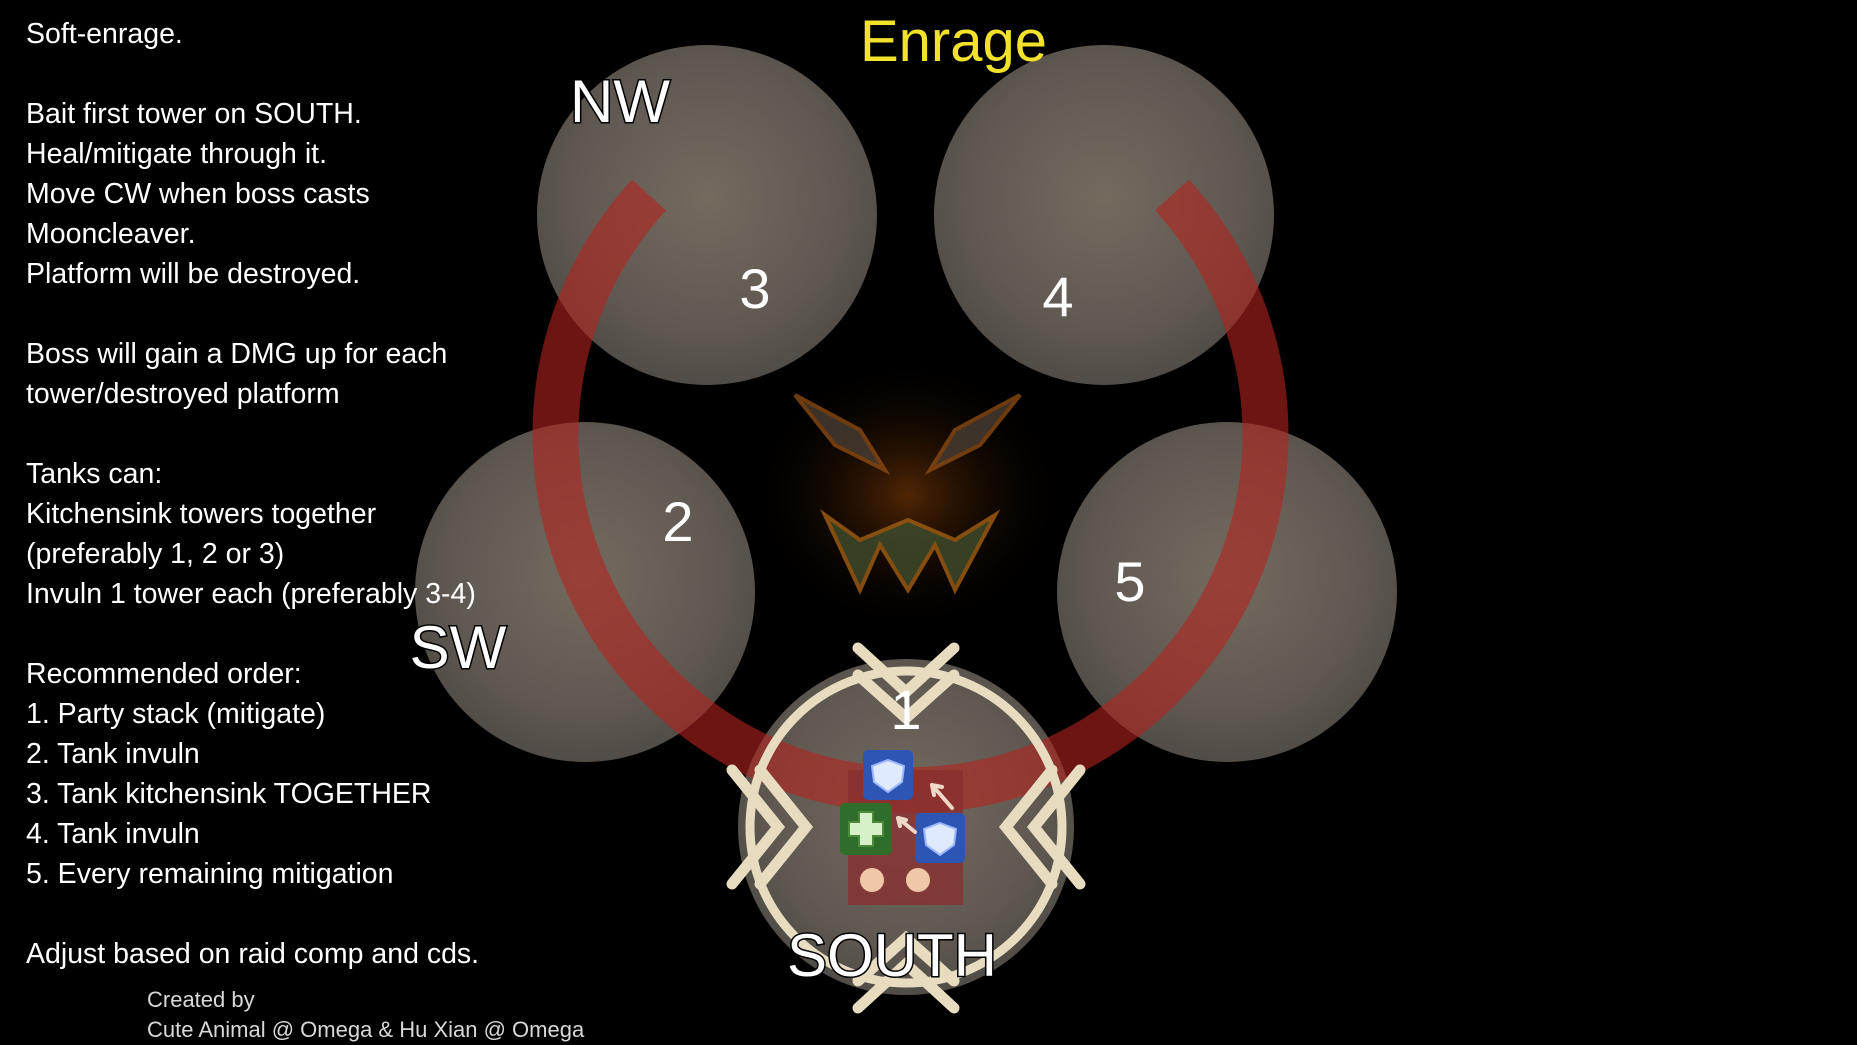 The height and width of the screenshot is (1045, 1857). What do you see at coordinates (104, 34) in the screenshot?
I see `note-line: Soft-enrage.` at bounding box center [104, 34].